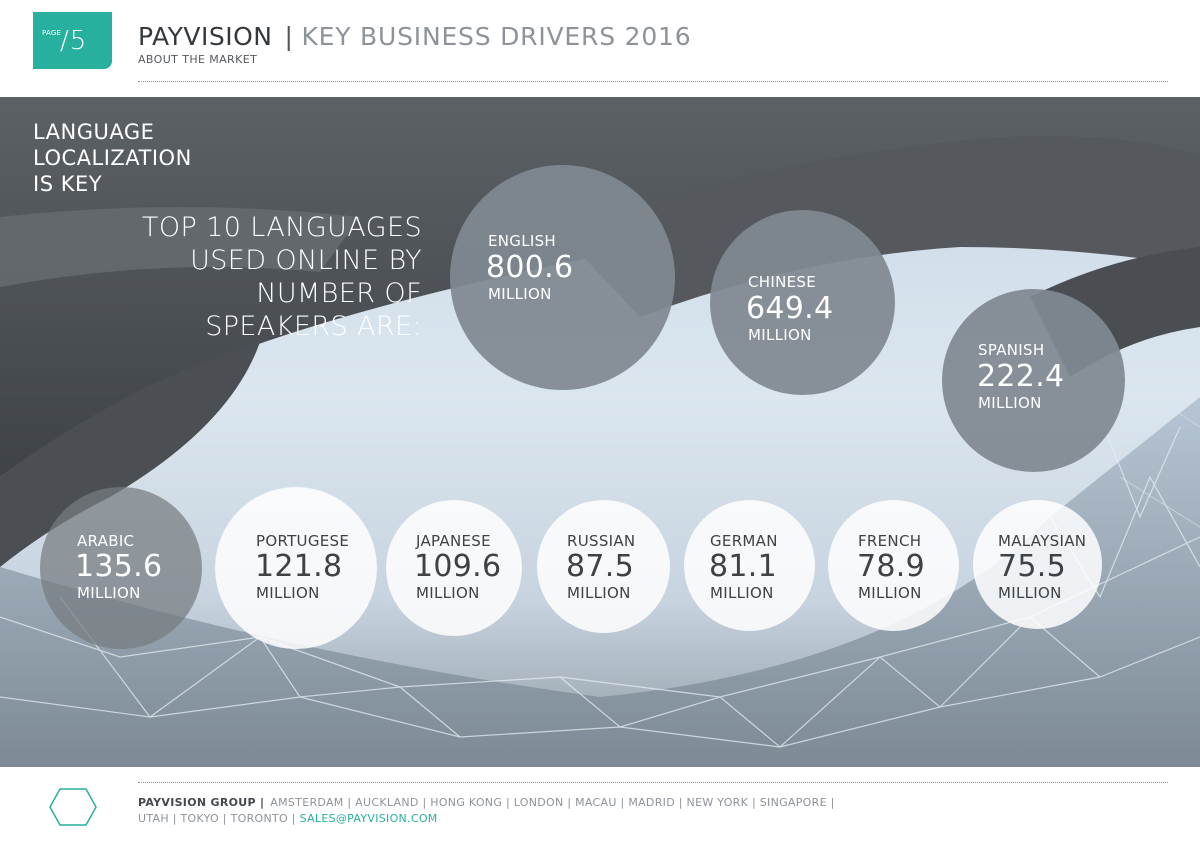 The height and width of the screenshot is (848, 1200). What do you see at coordinates (1021, 376) in the screenshot?
I see `language-value: 222.4` at bounding box center [1021, 376].